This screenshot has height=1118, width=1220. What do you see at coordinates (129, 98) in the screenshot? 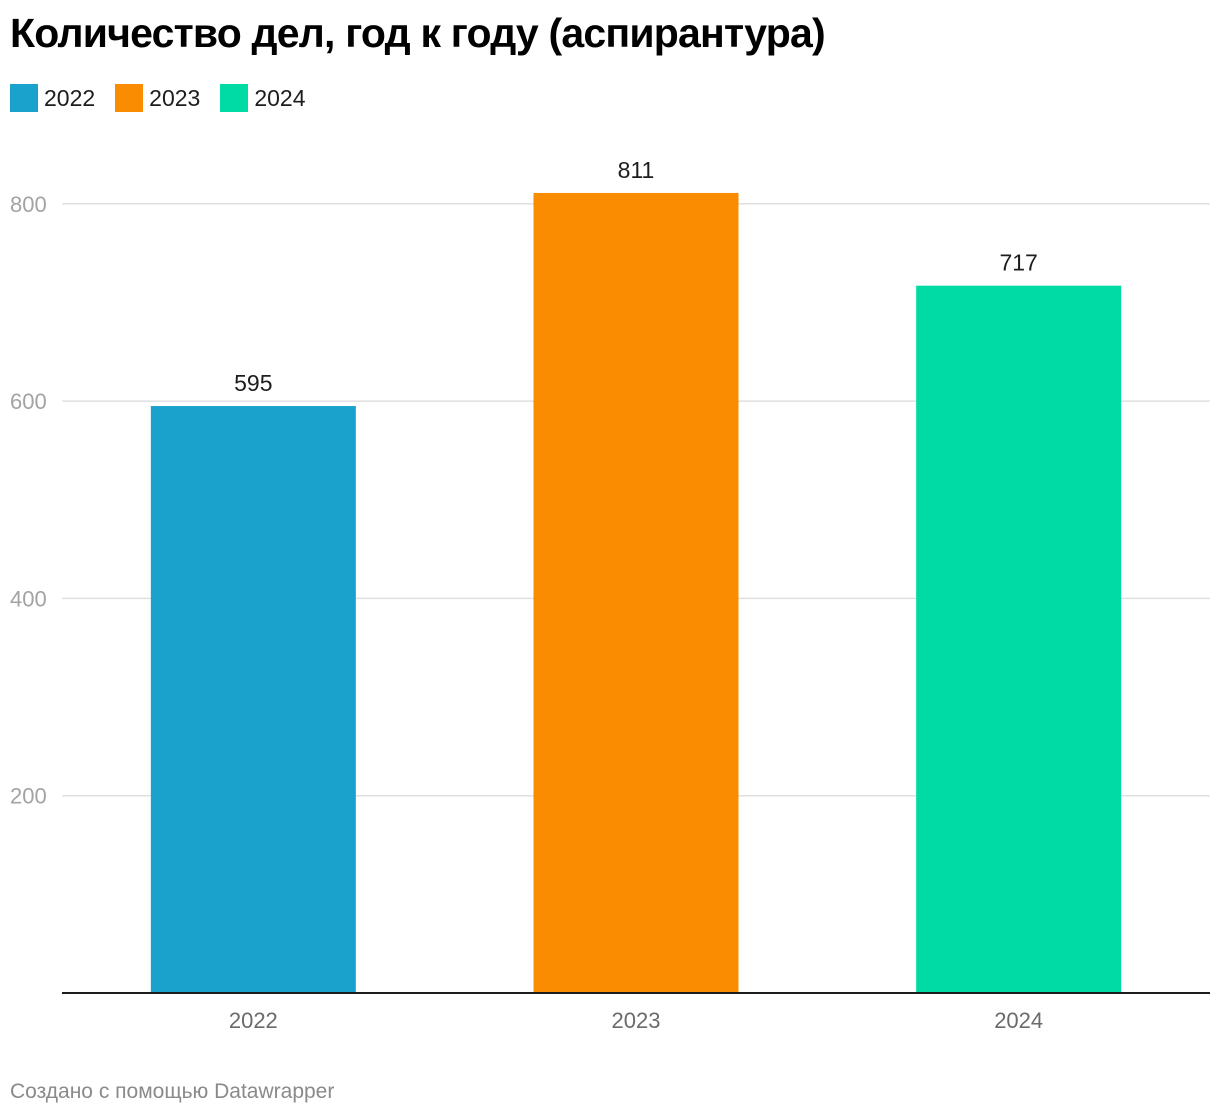
I see `legend-swatch-2023` at bounding box center [129, 98].